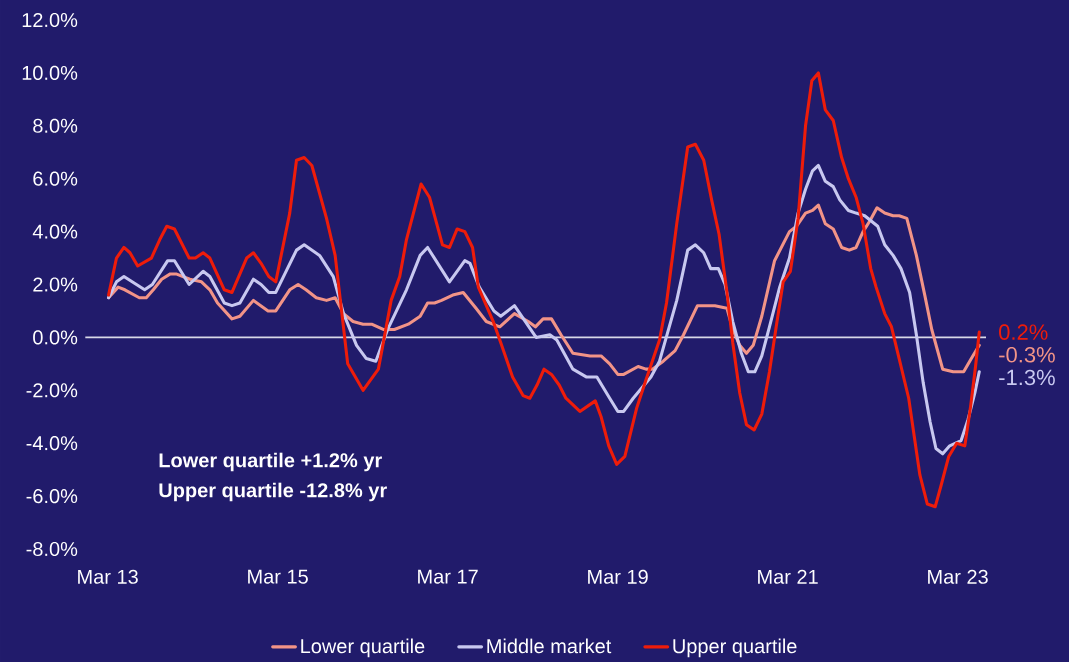  What do you see at coordinates (55, 337) in the screenshot?
I see `y-tick-label: 0.0%` at bounding box center [55, 337].